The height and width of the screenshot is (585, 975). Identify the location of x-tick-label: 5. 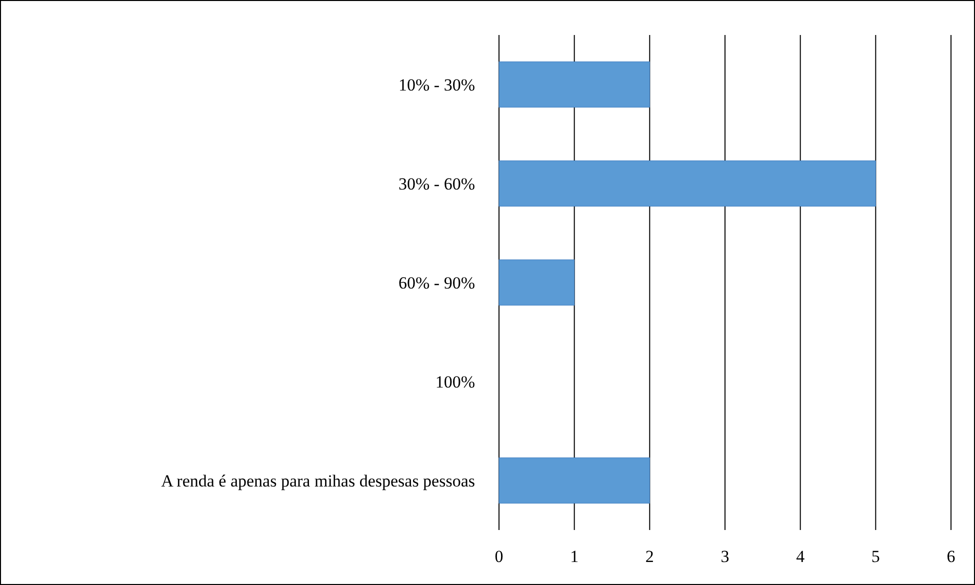
(875, 556).